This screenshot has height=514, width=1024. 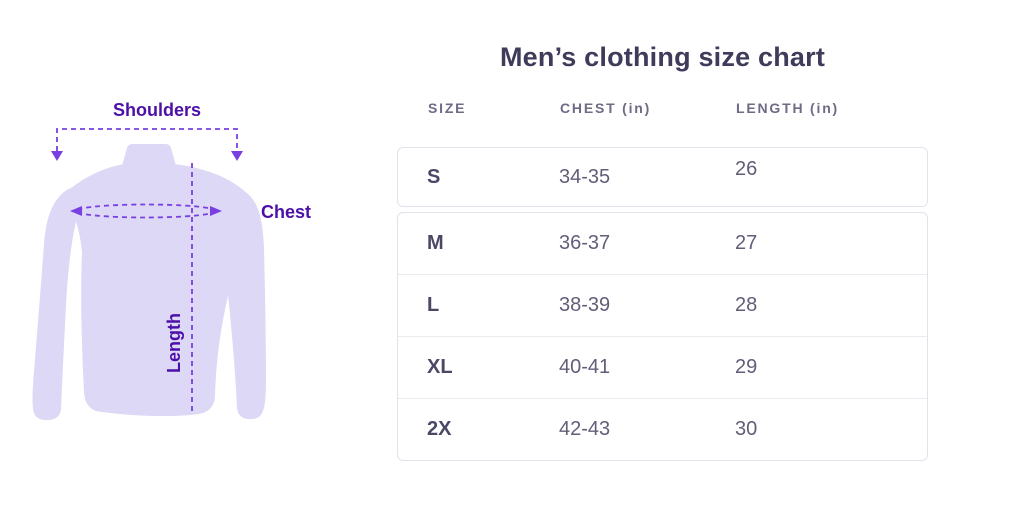 I want to click on chest-cell: 40-41, so click(x=585, y=367).